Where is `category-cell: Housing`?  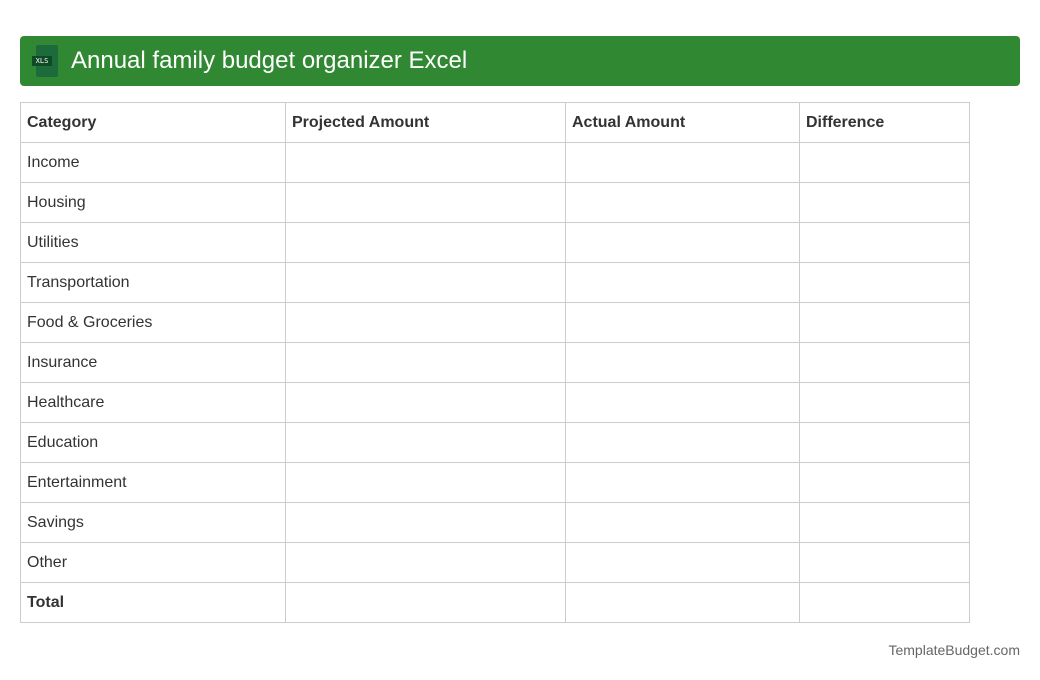 category-cell: Housing is located at coordinates (153, 202).